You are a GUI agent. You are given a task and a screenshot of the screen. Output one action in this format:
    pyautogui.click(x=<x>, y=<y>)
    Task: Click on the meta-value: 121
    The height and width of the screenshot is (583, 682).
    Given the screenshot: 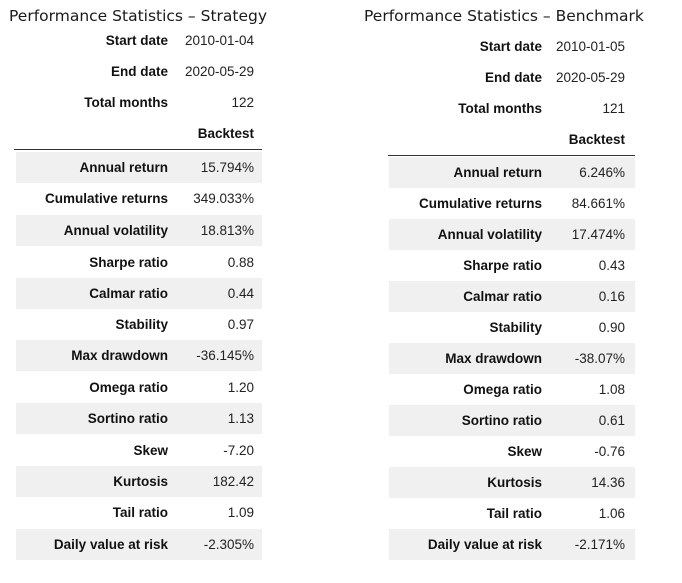 What is the action you would take?
    pyautogui.click(x=613, y=108)
    